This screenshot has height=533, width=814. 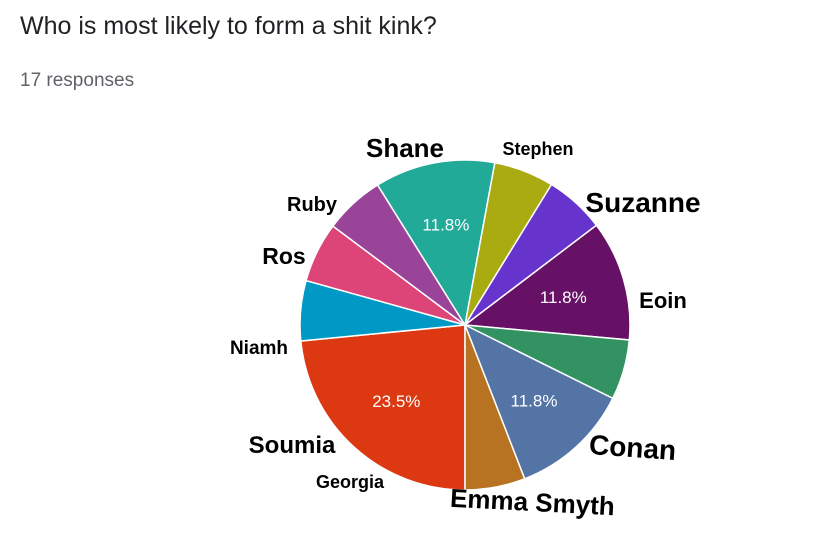 What do you see at coordinates (405, 148) in the screenshot?
I see `slice-name-label: Shane` at bounding box center [405, 148].